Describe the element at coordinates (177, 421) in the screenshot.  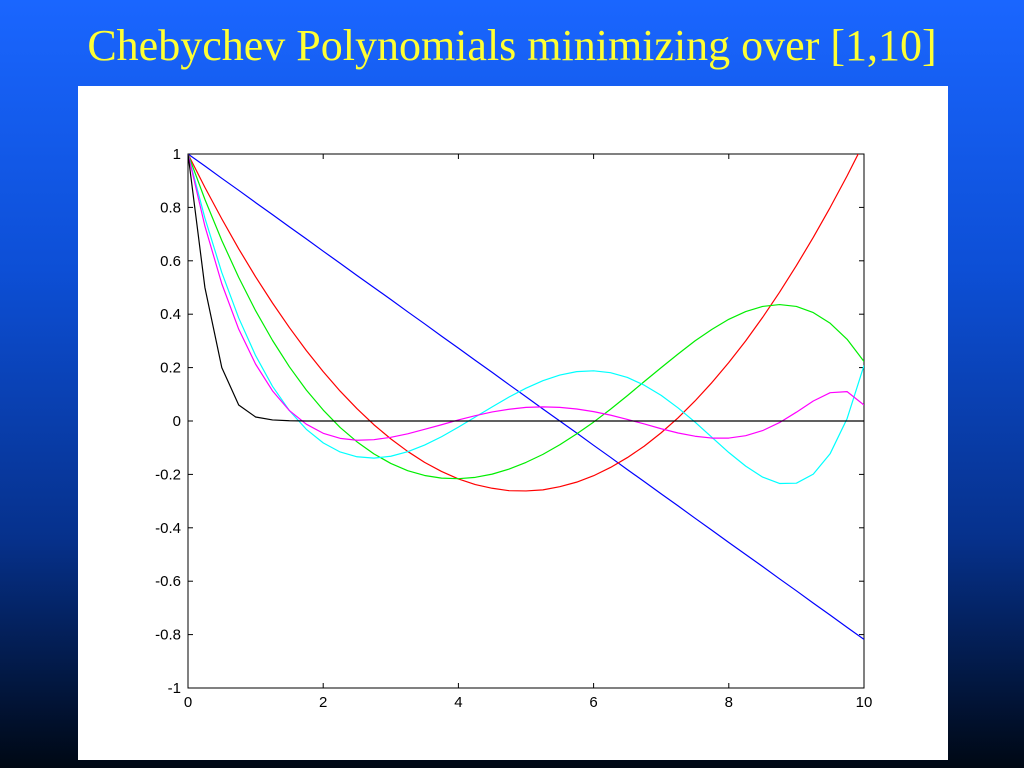
I see `y-tick-label: 0` at that location.